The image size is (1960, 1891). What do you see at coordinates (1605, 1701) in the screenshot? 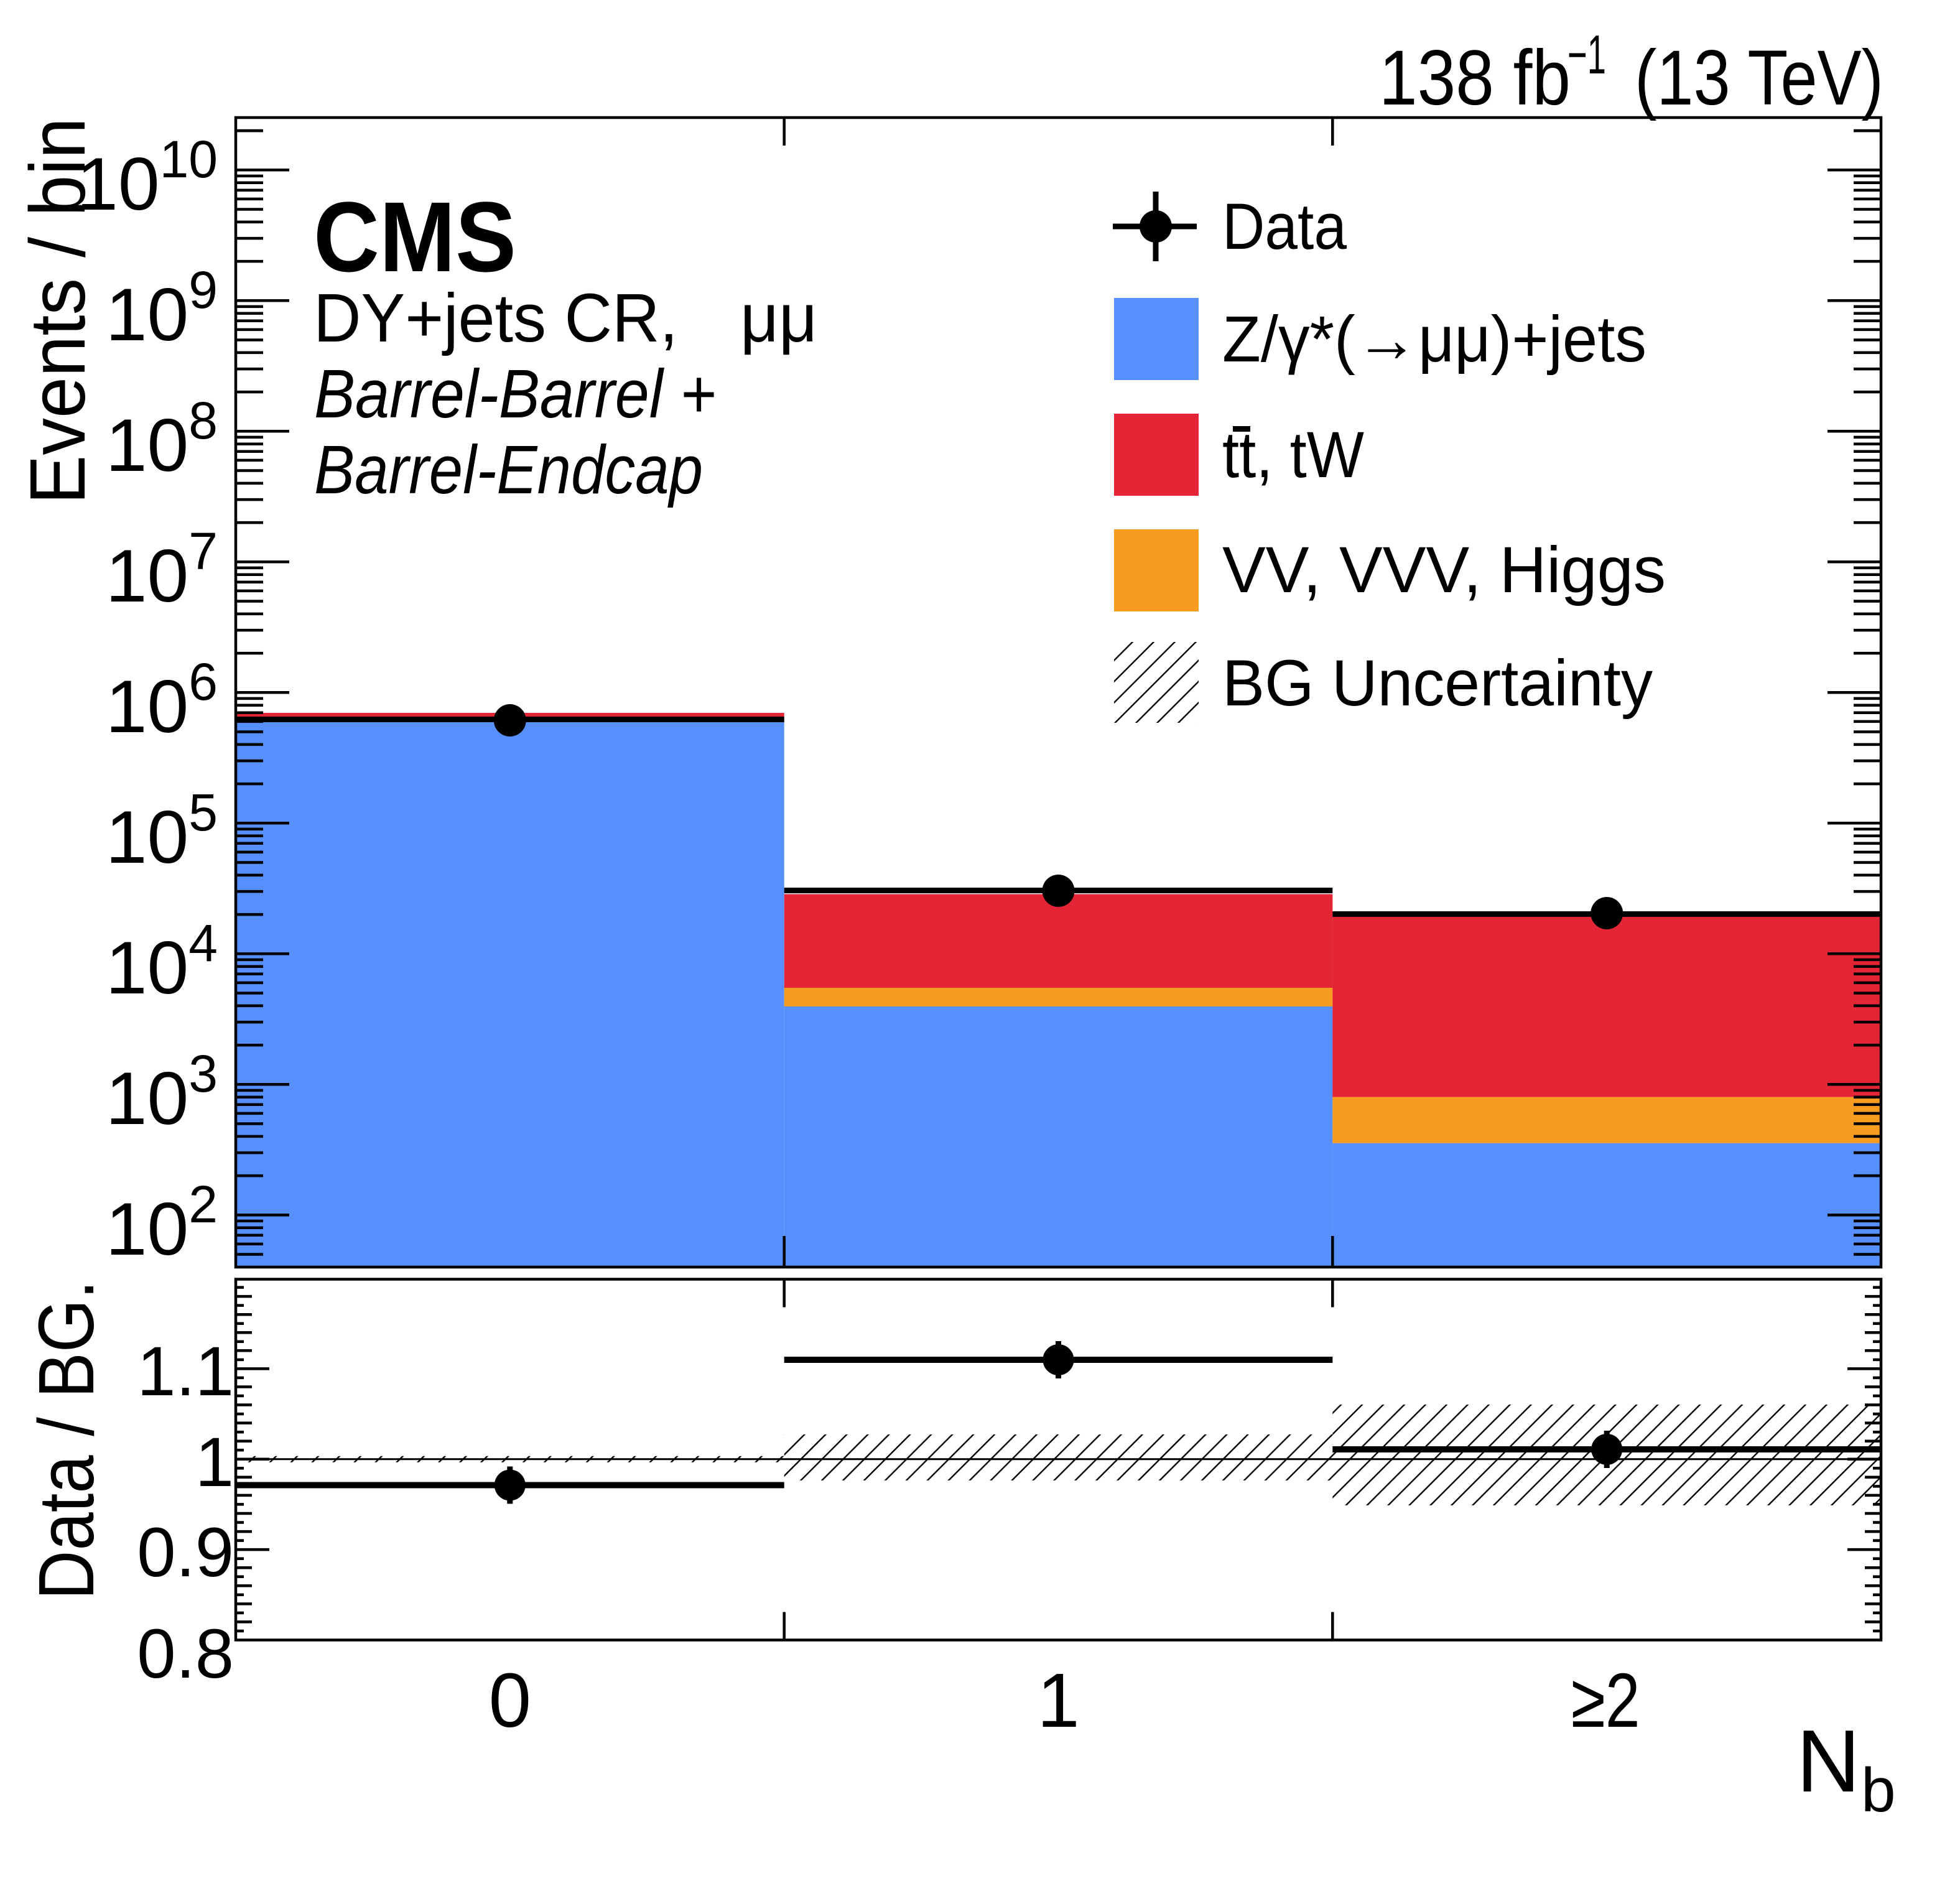
I see `svg-text: ≥2` at bounding box center [1605, 1701].